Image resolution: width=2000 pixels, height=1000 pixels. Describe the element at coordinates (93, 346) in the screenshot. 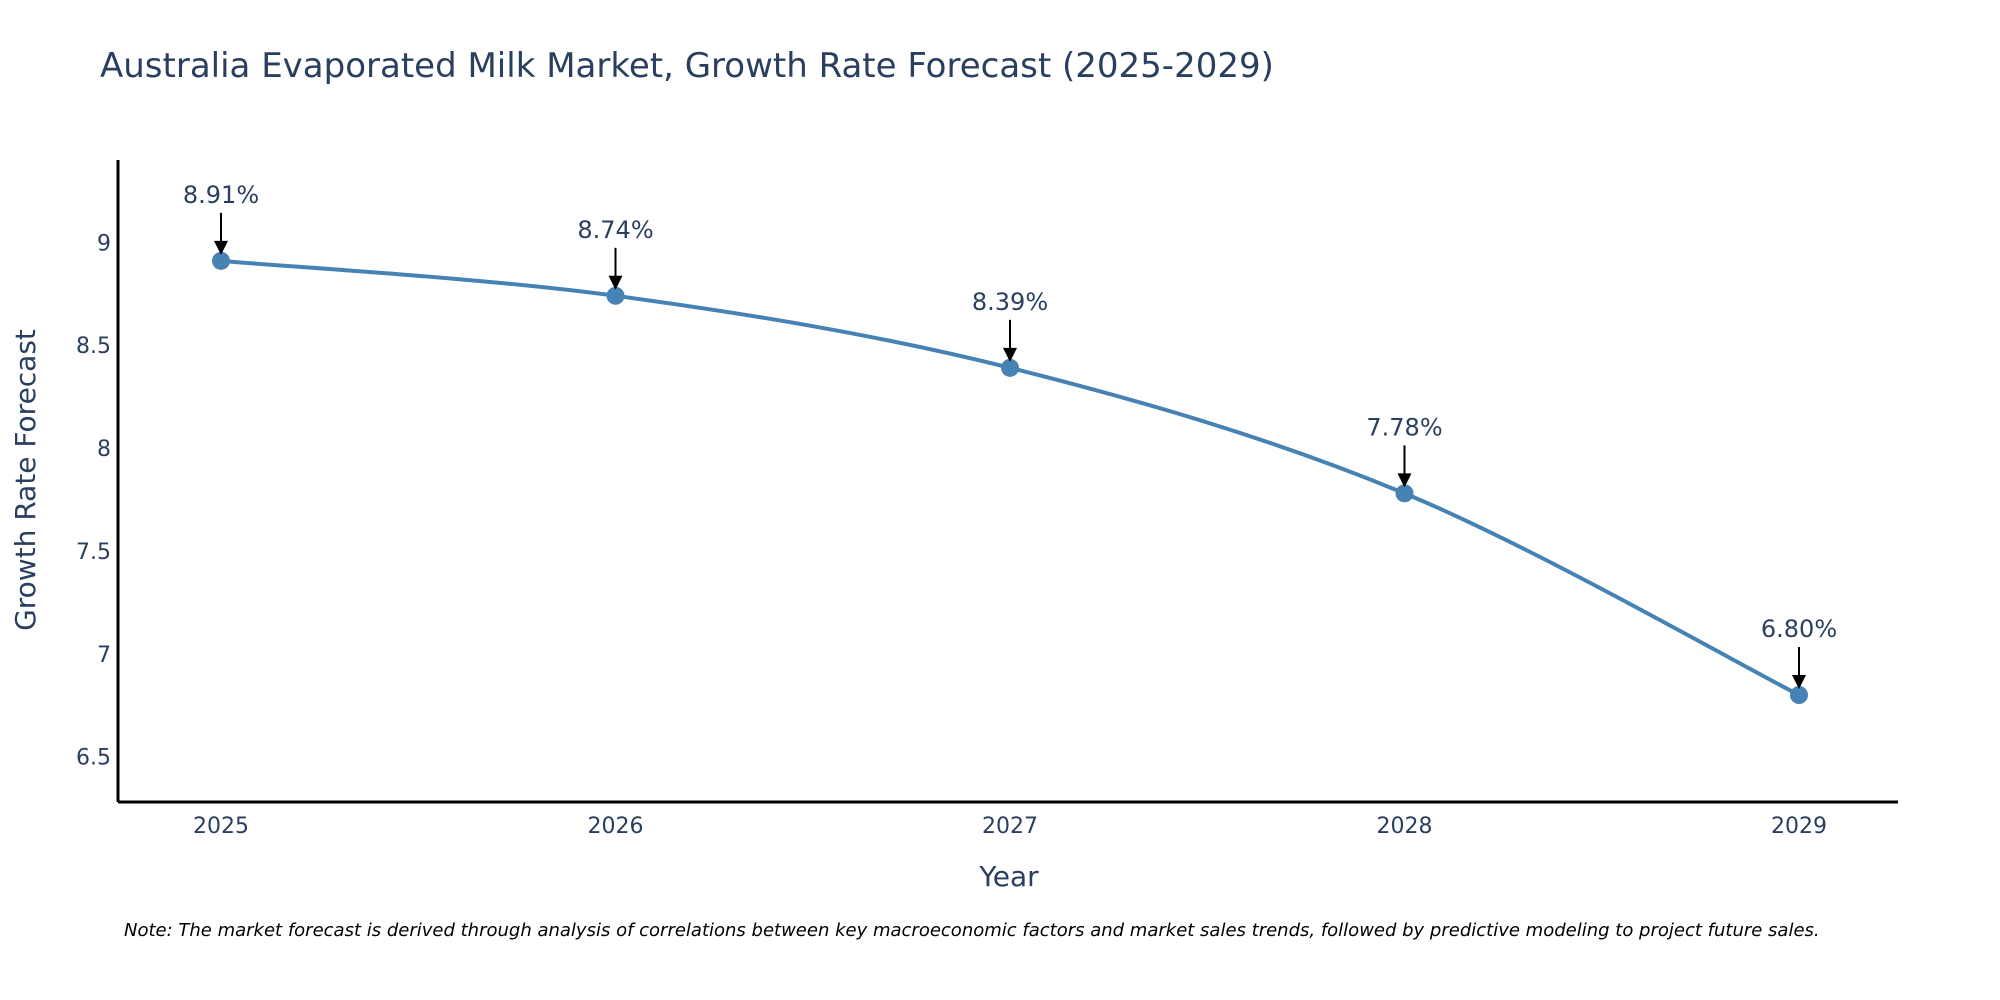

I see `y-tick-label: 8.5` at that location.